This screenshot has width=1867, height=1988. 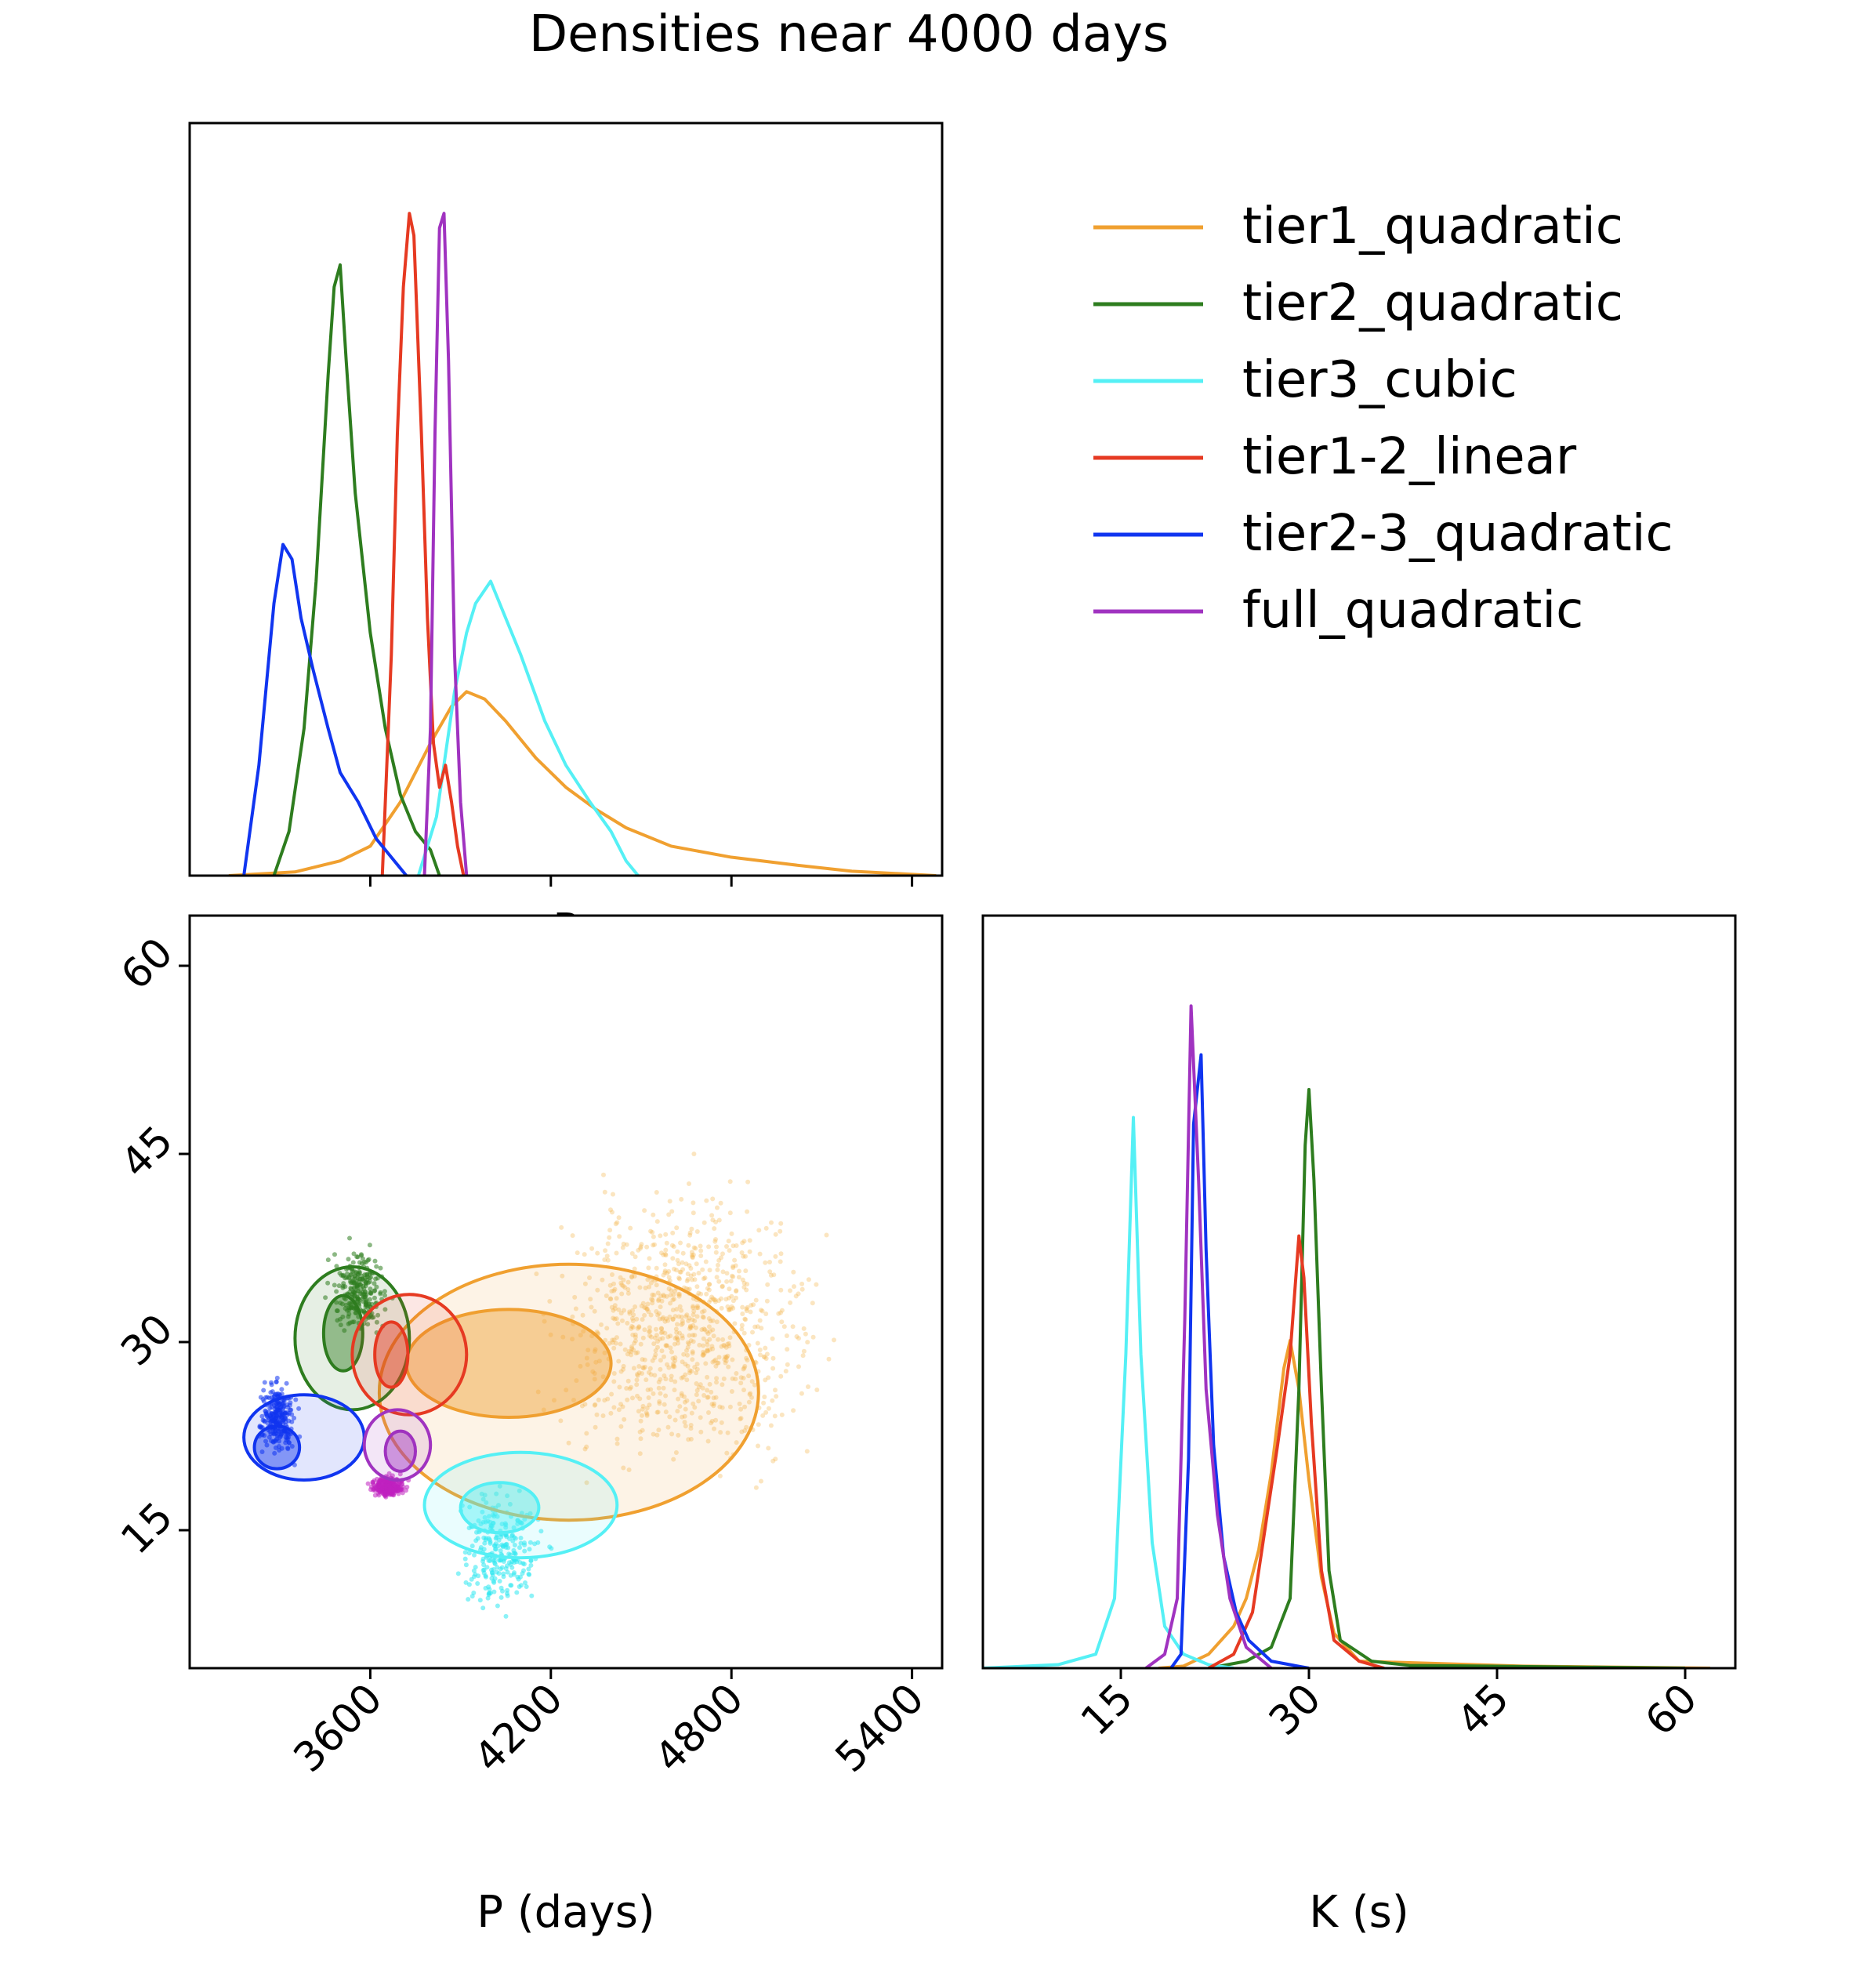 I want to click on k-density-axis-tick-label: 30, so click(x=1295, y=1710).